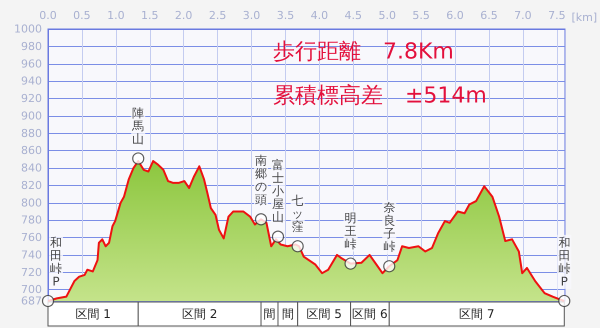  Describe the element at coordinates (217, 15) in the screenshot. I see `x-tick-label: 2.5` at that location.